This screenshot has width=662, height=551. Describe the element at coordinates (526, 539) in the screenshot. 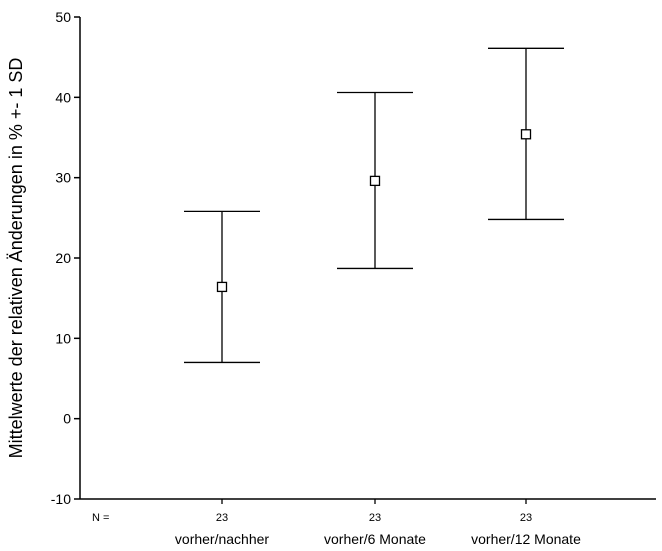

I see `category-label: vorher/12 Monate` at that location.